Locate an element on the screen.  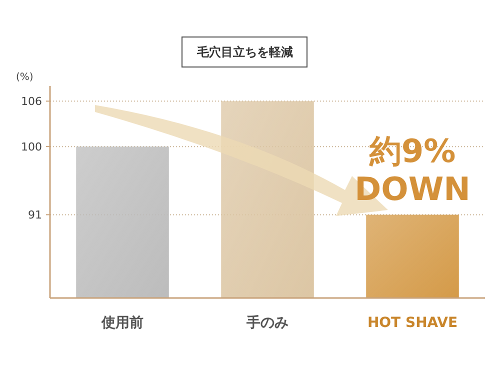
x-tick-label: 使用前 is located at coordinates (122, 323).